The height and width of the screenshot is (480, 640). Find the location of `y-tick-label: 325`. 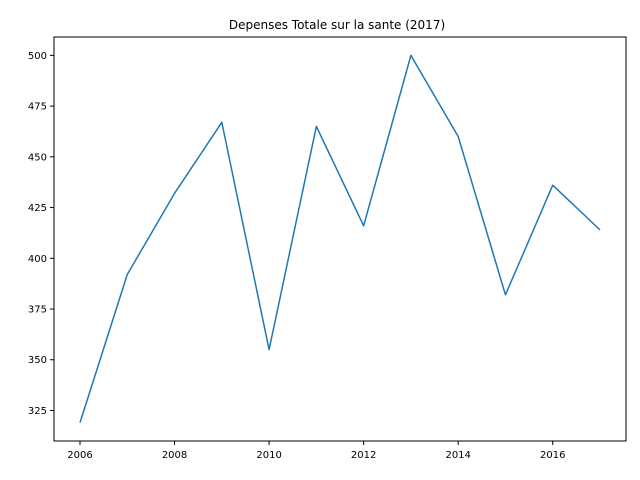

y-tick-label: 325 is located at coordinates (37, 411).